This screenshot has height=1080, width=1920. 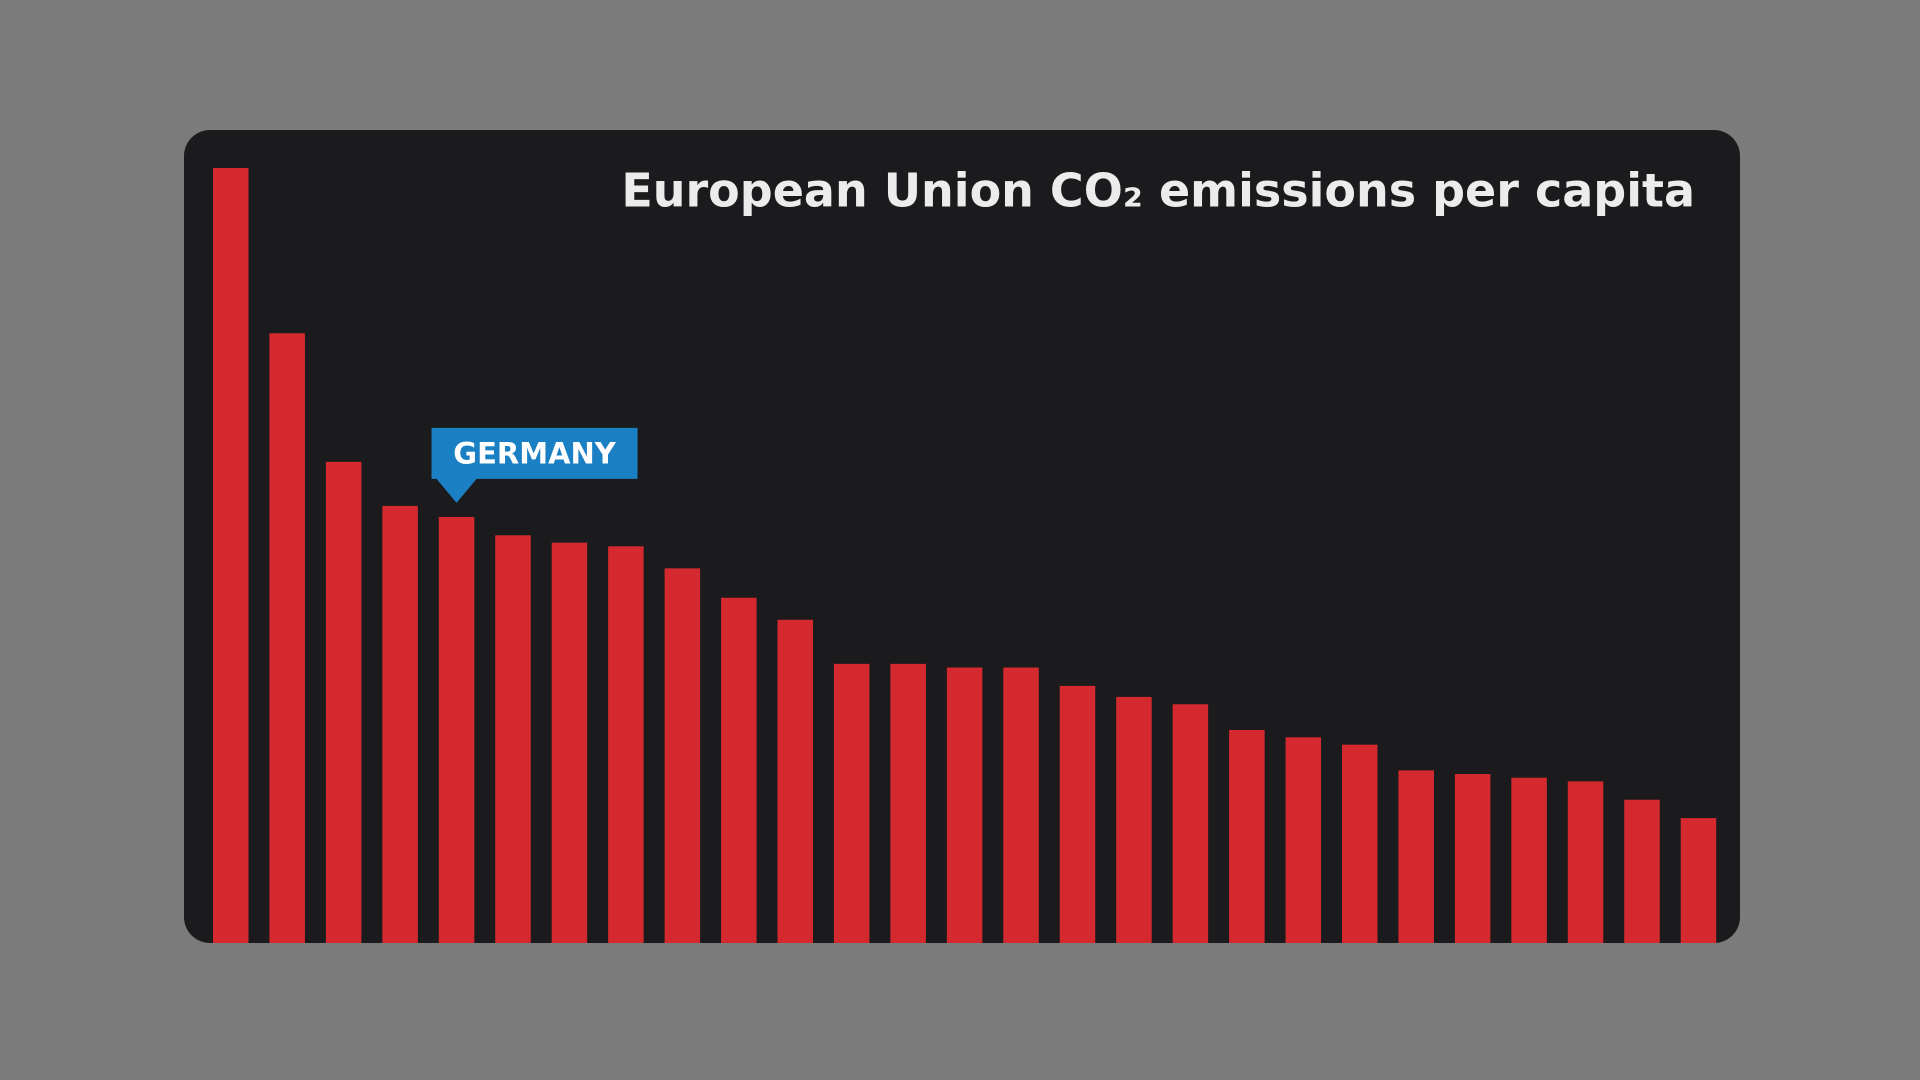 What do you see at coordinates (1158, 191) in the screenshot?
I see `chart-title: European Union CO₂ emissions per capita` at bounding box center [1158, 191].